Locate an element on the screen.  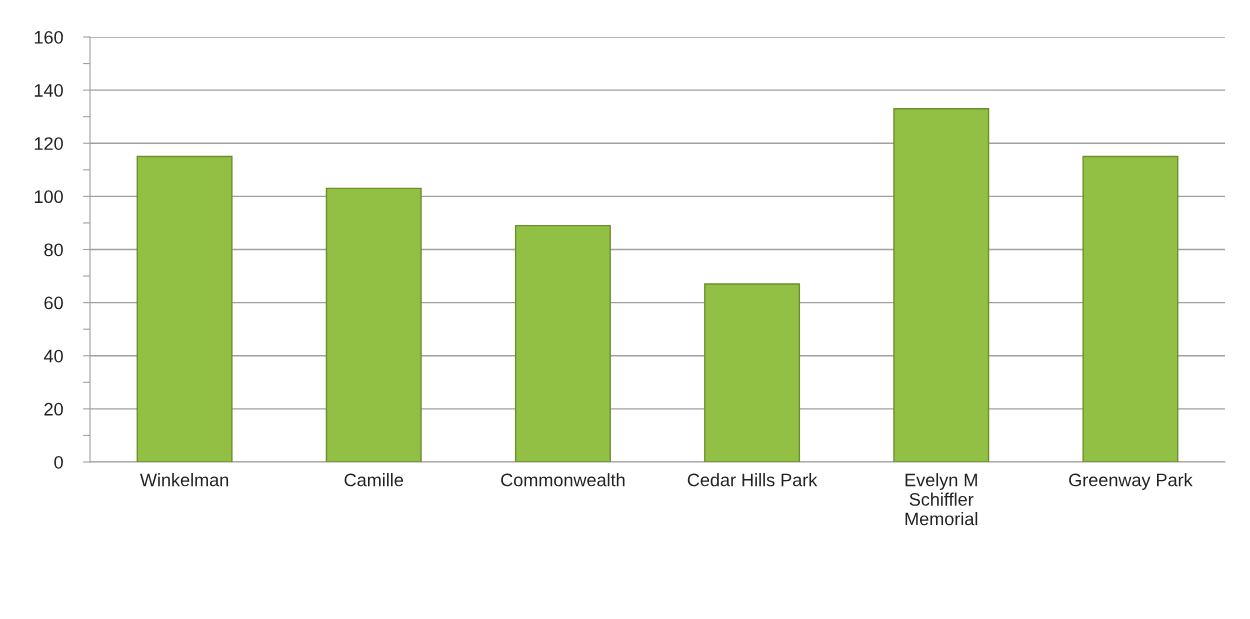
y-tick-label: 80 is located at coordinates (53, 250).